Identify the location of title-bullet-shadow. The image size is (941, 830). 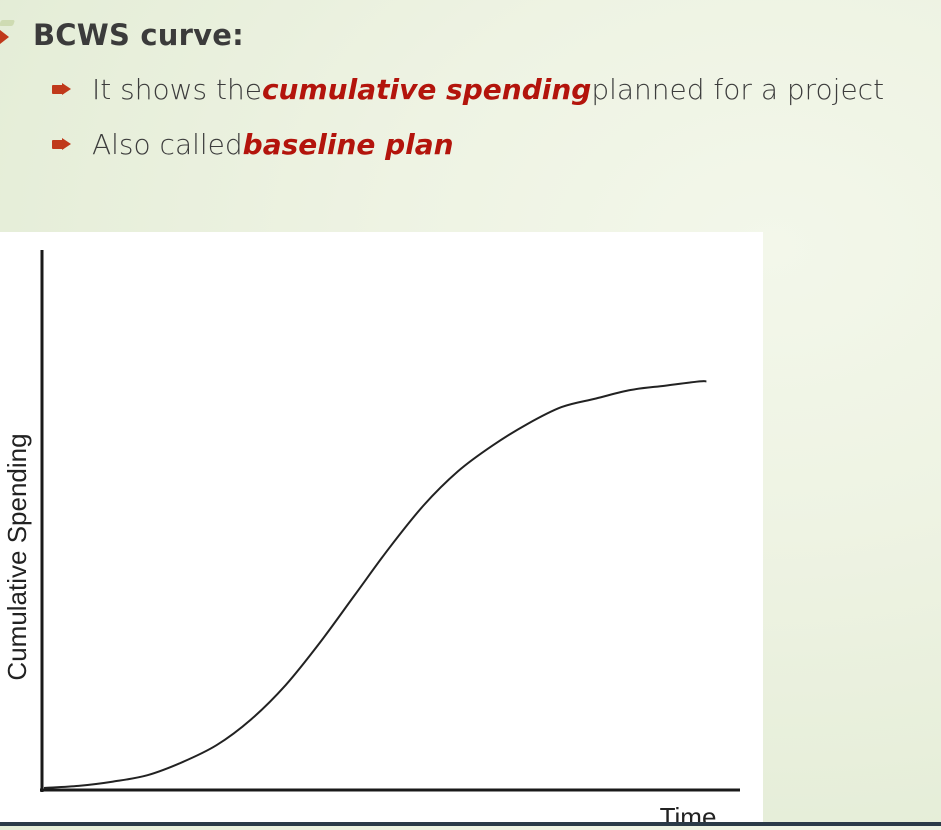
(8, 23).